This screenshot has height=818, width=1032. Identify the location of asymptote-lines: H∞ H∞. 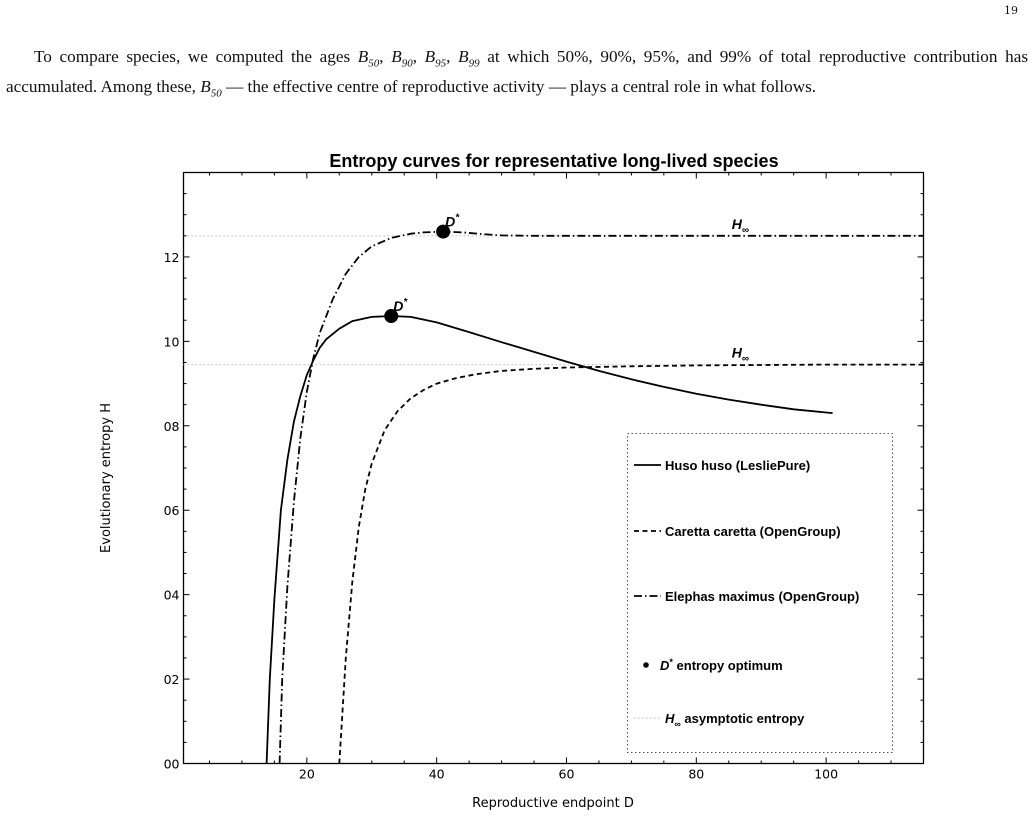
(553, 291).